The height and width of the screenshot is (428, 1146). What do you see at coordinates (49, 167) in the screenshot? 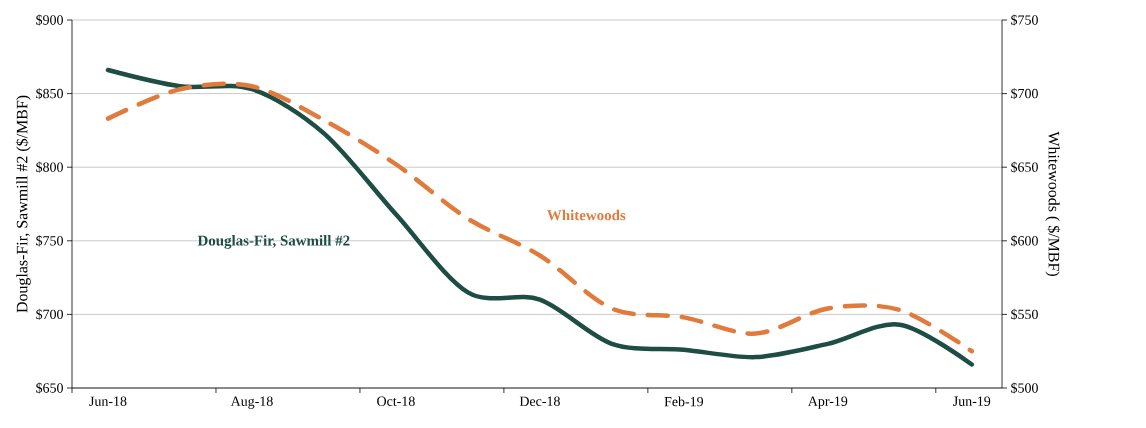
I see `y-tick-label: $800` at bounding box center [49, 167].